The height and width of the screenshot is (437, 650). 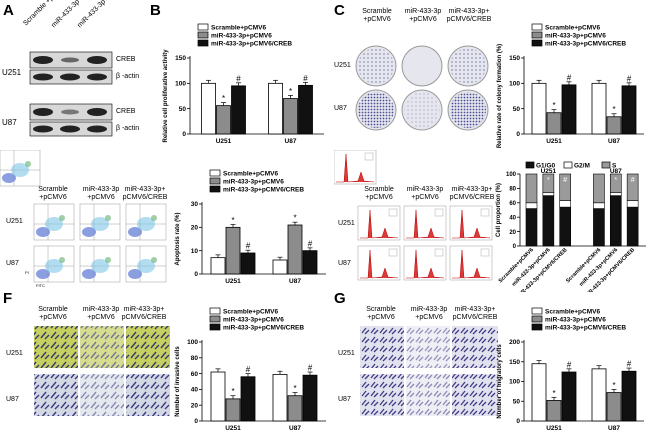 What do you see at coordinates (12, 72) in the screenshot?
I see `blot-row-u251: U251` at bounding box center [12, 72].